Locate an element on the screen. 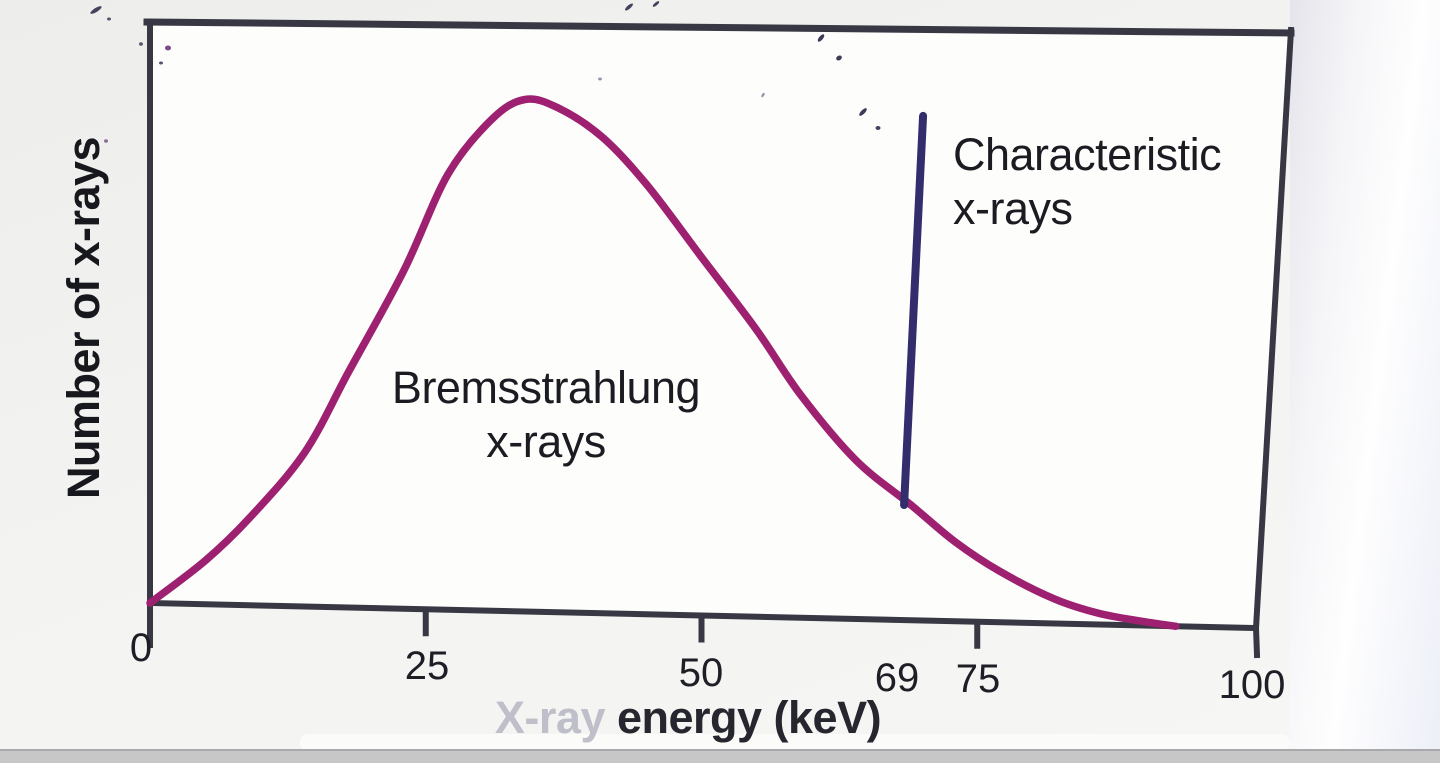  x-tick-label-100: 100 is located at coordinates (1252, 685).